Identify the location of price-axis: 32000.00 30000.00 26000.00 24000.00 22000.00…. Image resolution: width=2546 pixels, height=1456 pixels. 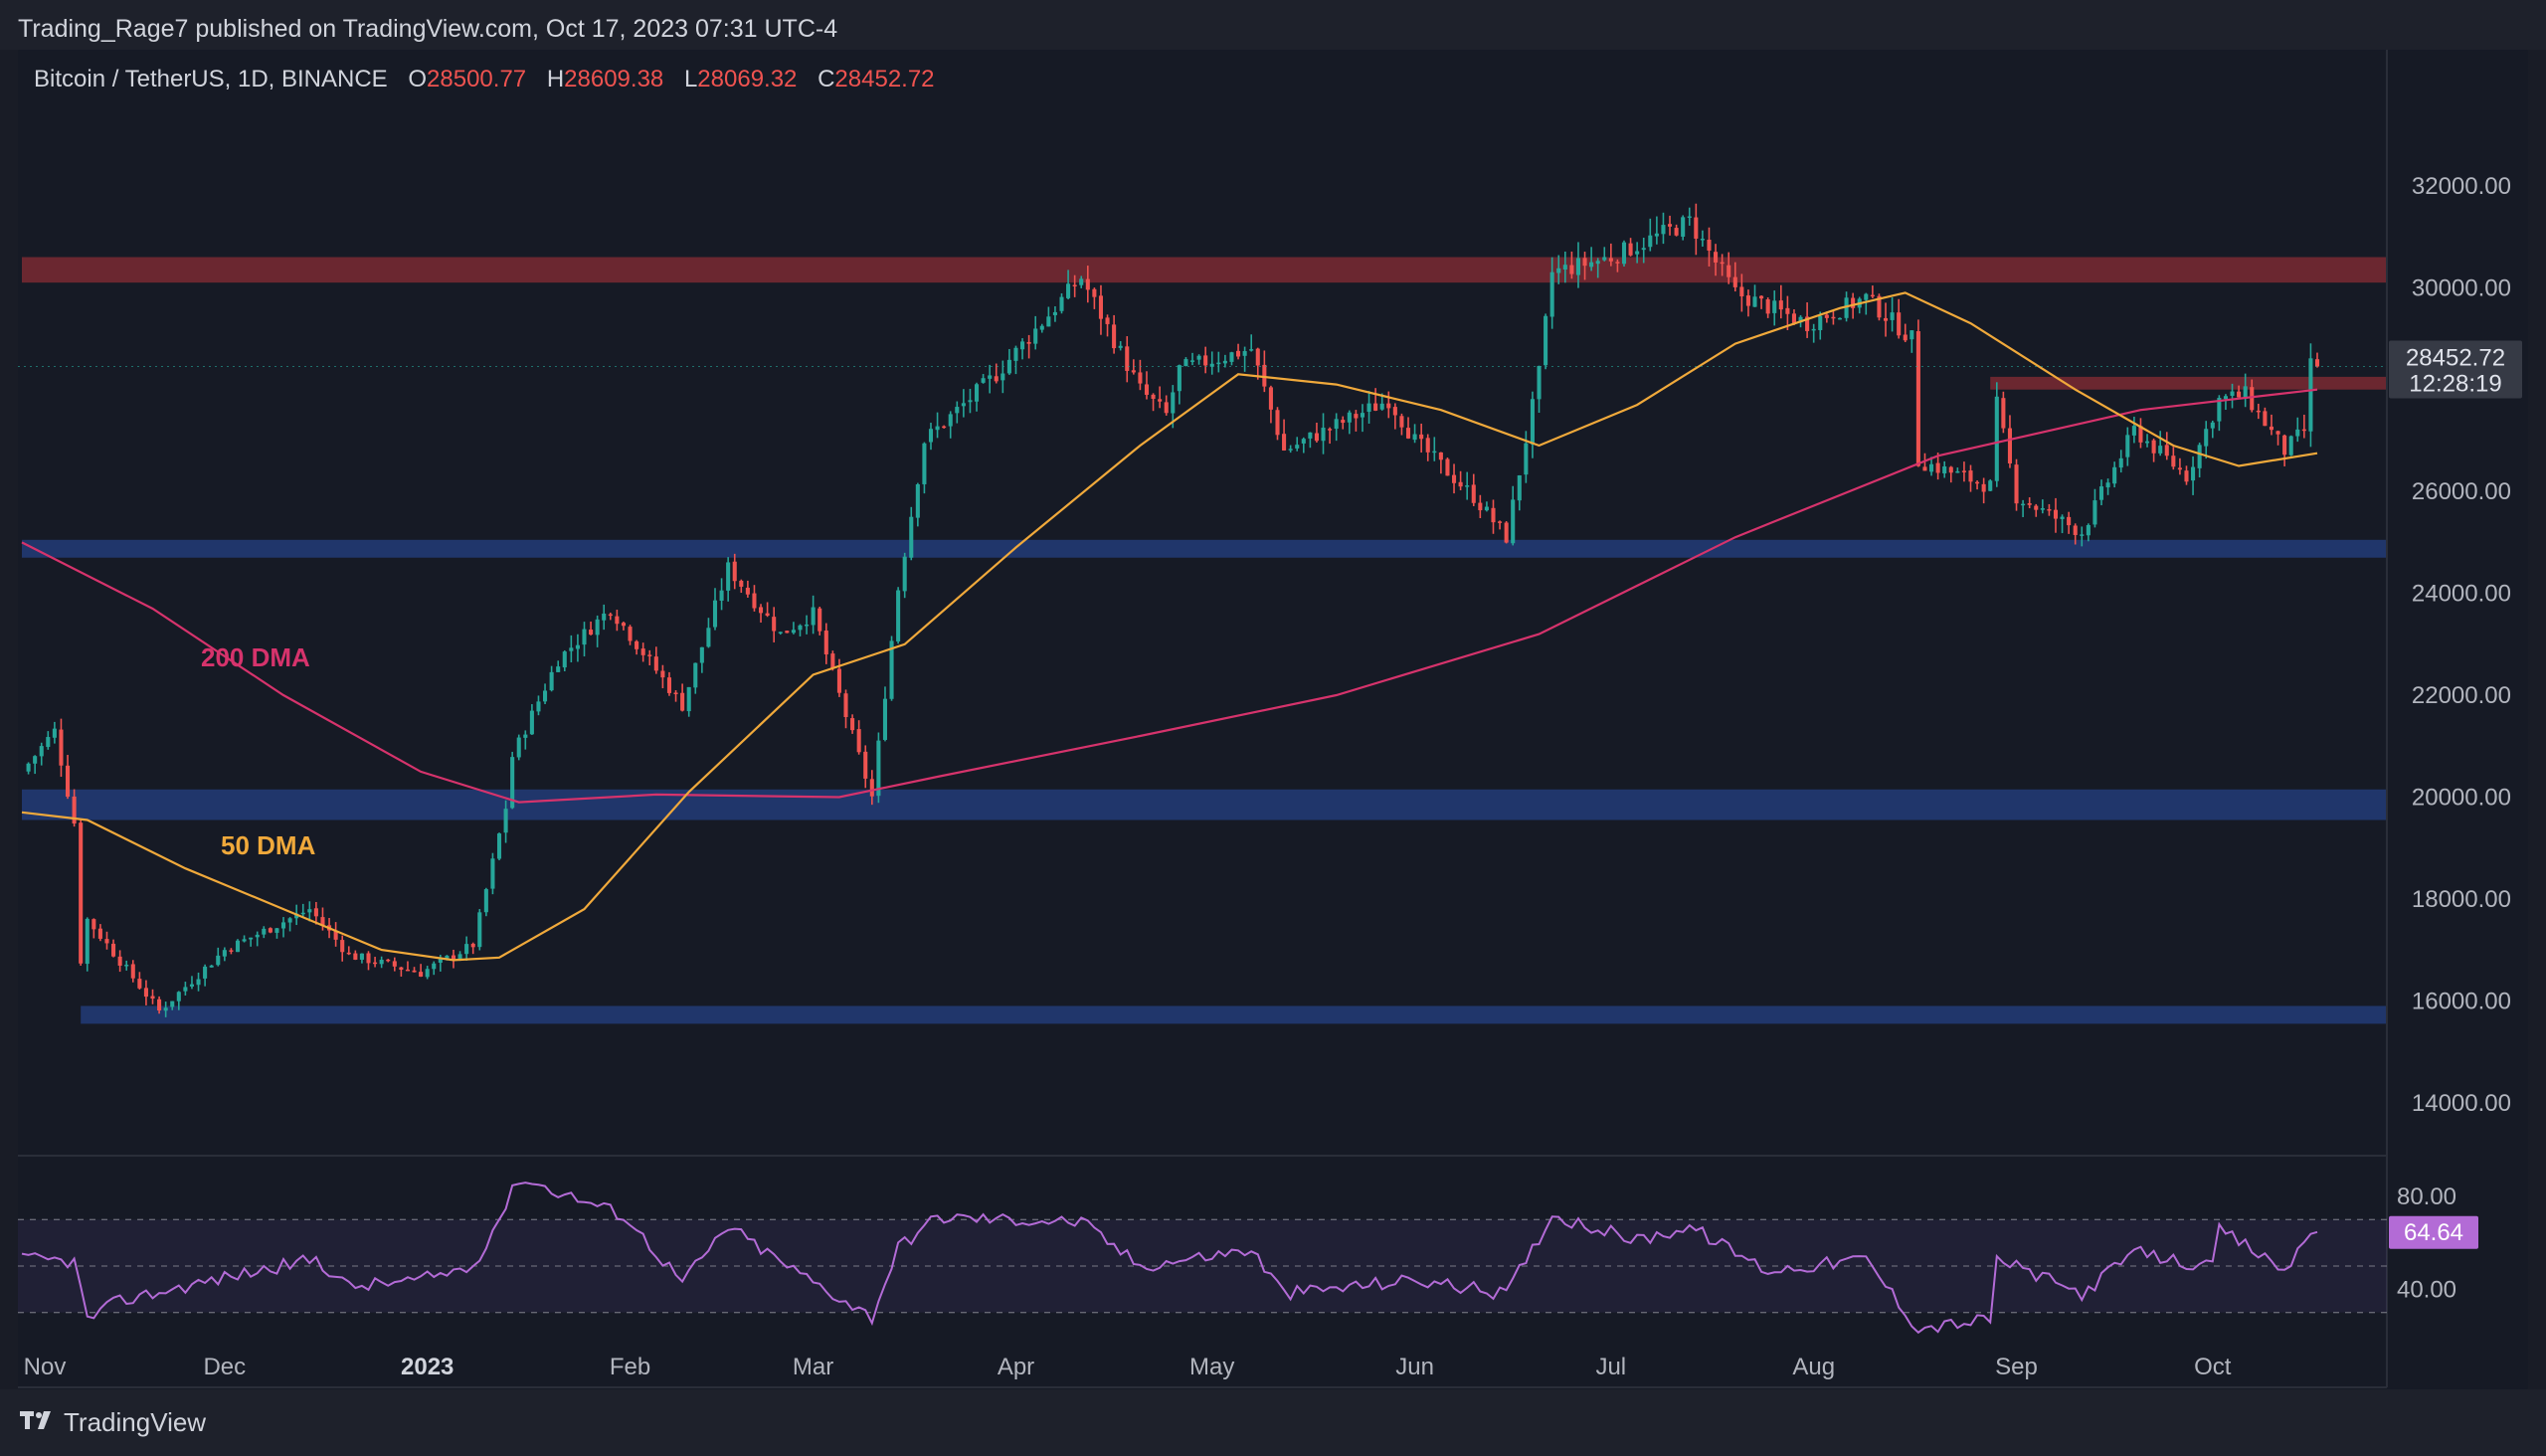
(2461, 645).